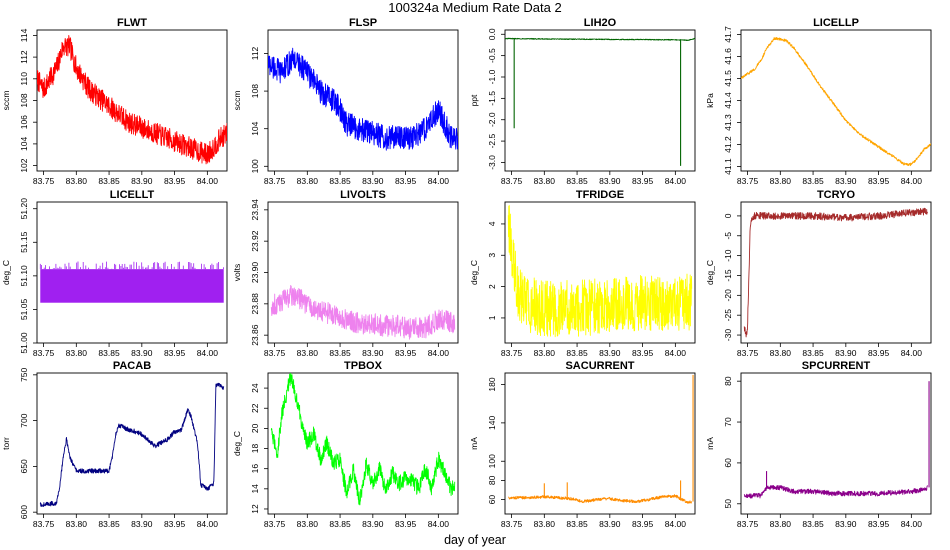 The image size is (950, 550). What do you see at coordinates (728, 78) in the screenshot?
I see `y-tick-label: 41.5` at bounding box center [728, 78].